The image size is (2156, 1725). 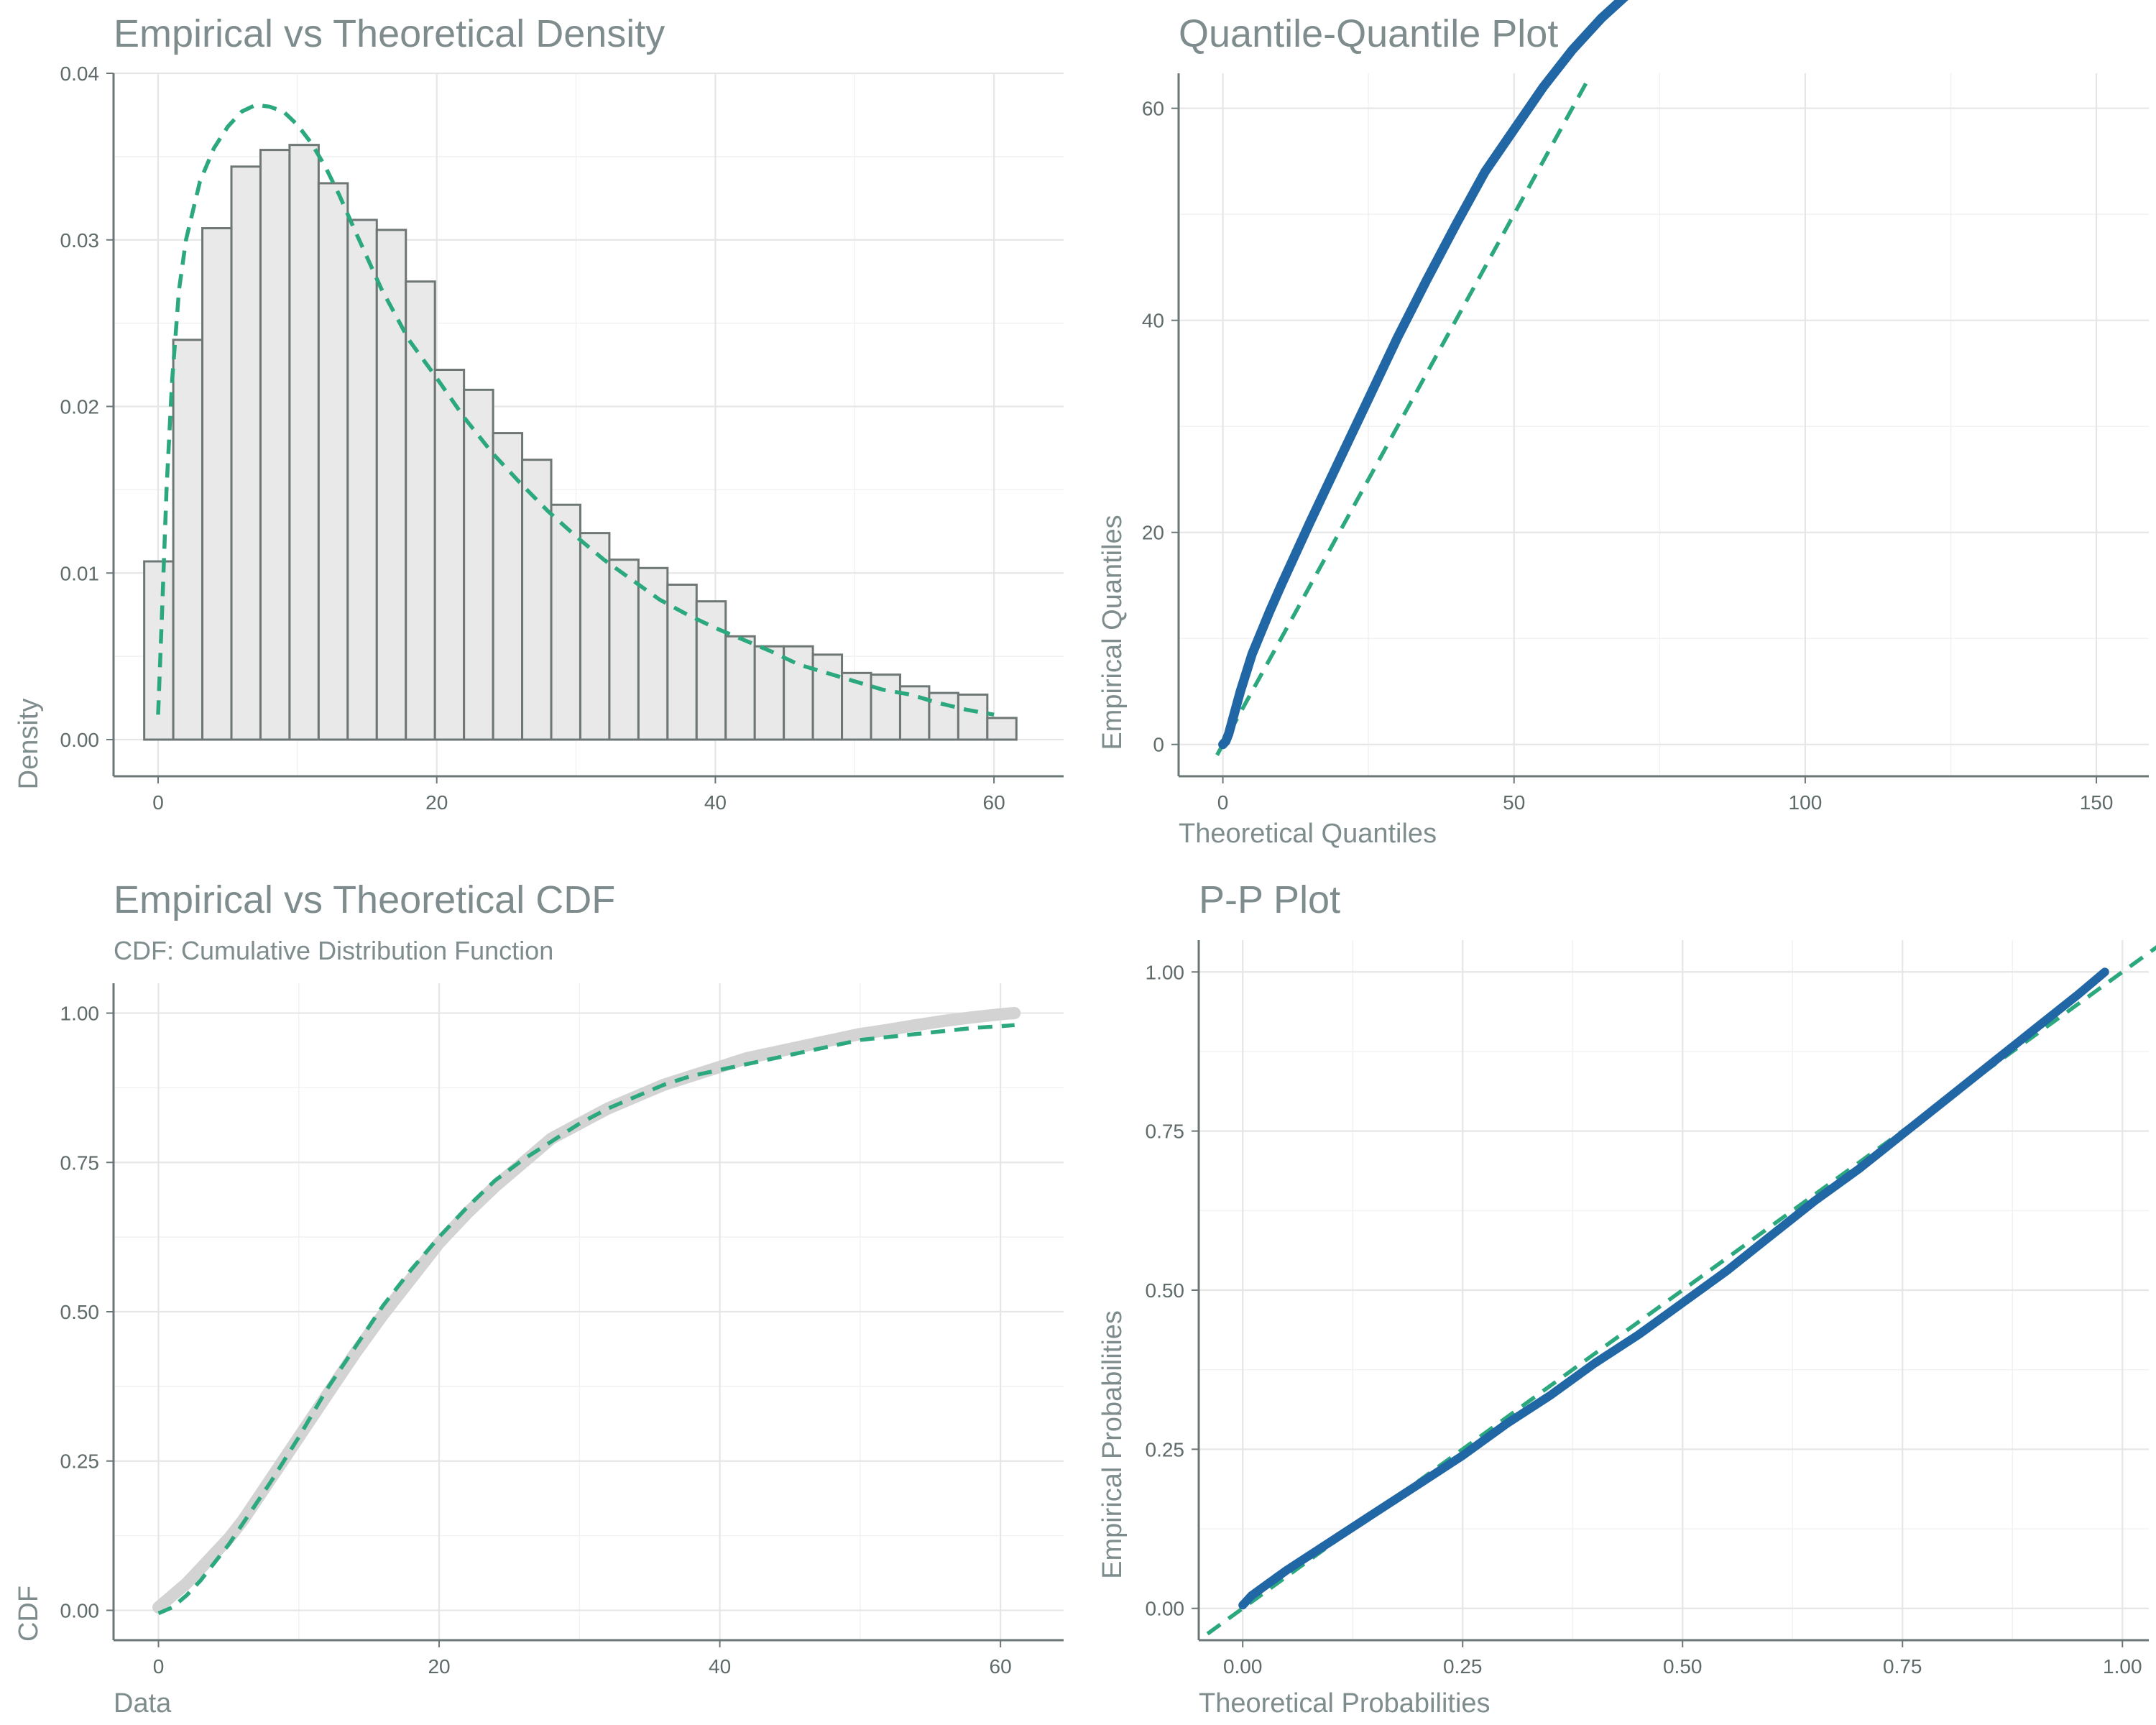 I want to click on density-y-axis-title: Density, so click(x=29, y=744).